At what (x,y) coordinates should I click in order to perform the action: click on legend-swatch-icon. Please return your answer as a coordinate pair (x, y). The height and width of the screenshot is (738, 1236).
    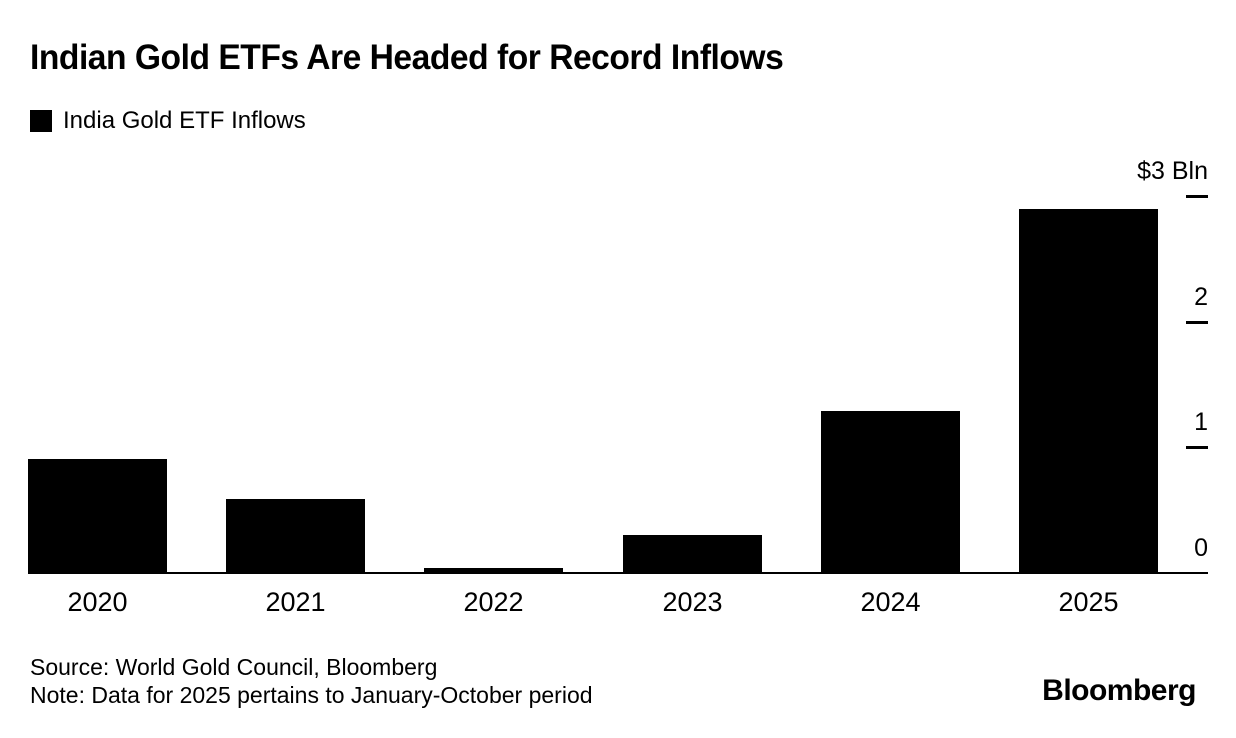
    Looking at the image, I should click on (41, 121).